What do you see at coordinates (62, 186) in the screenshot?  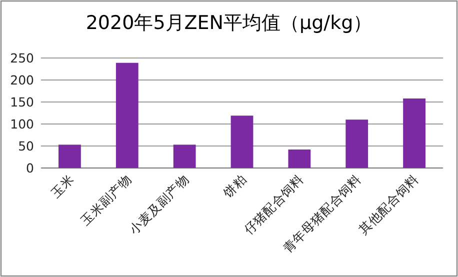 I see `x-tick-label: 玉米` at bounding box center [62, 186].